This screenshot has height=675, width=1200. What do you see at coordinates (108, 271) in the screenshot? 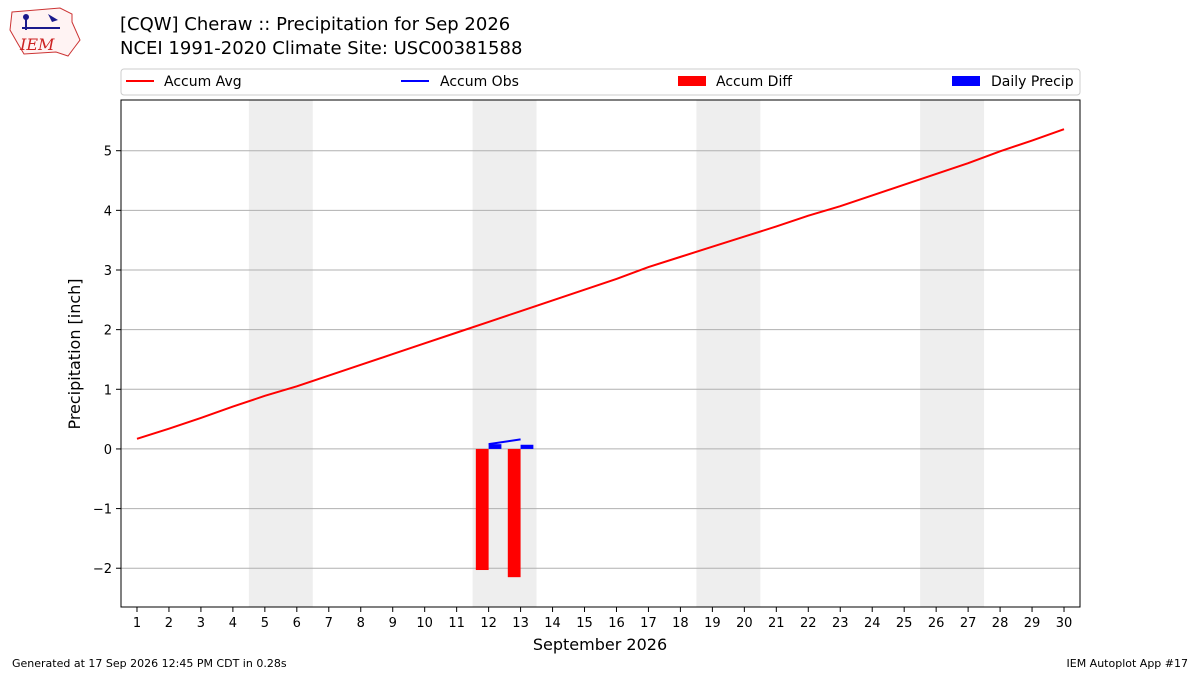
I see `y-tick-label: 3` at bounding box center [108, 271].